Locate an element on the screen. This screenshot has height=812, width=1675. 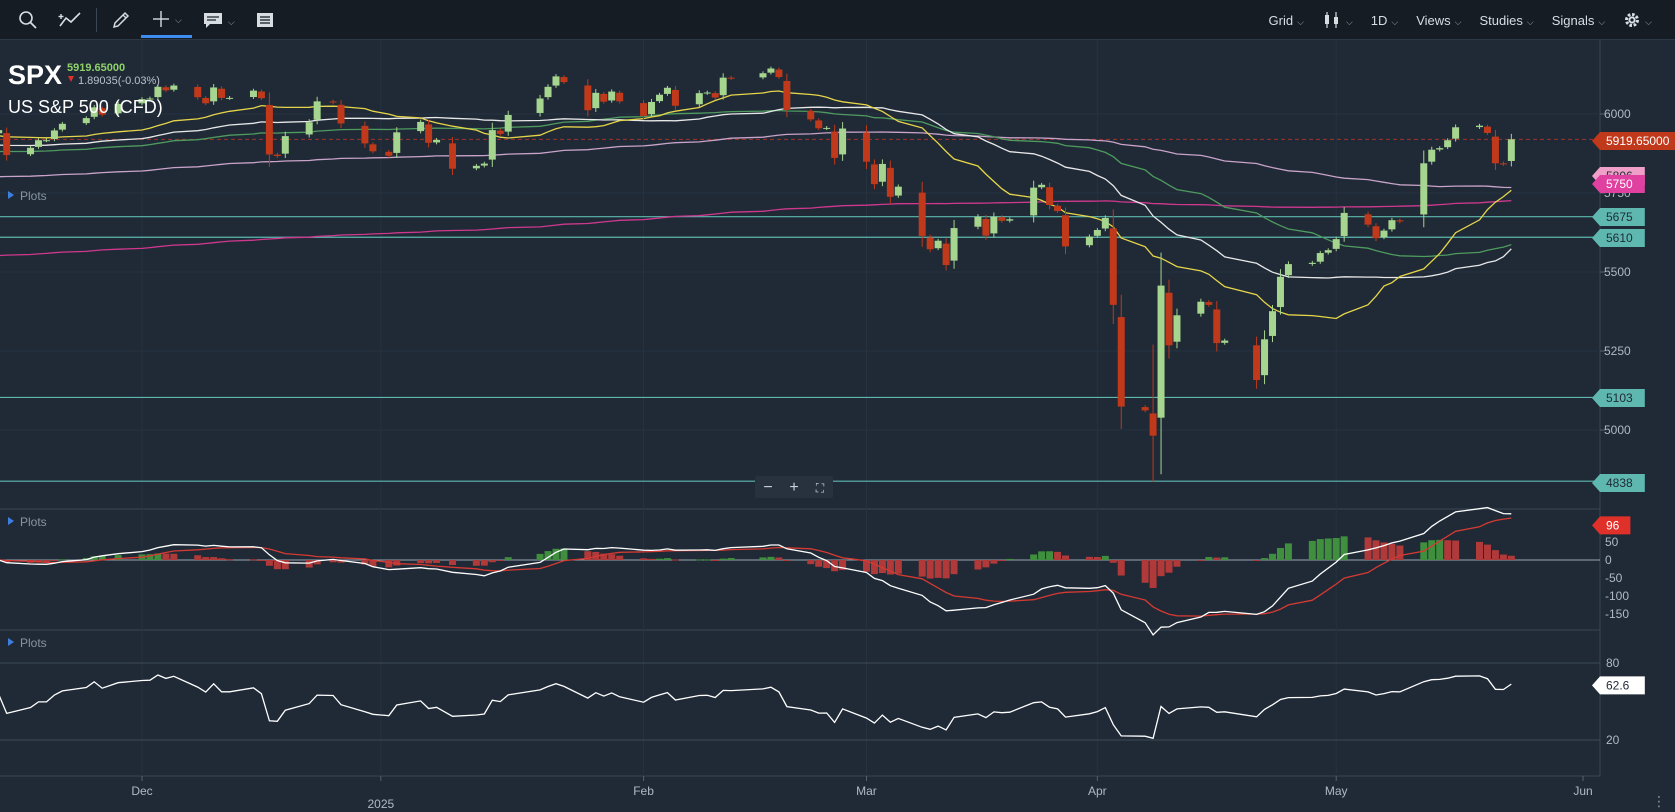
fullscreen-button: ⛶ is located at coordinates (820, 488).